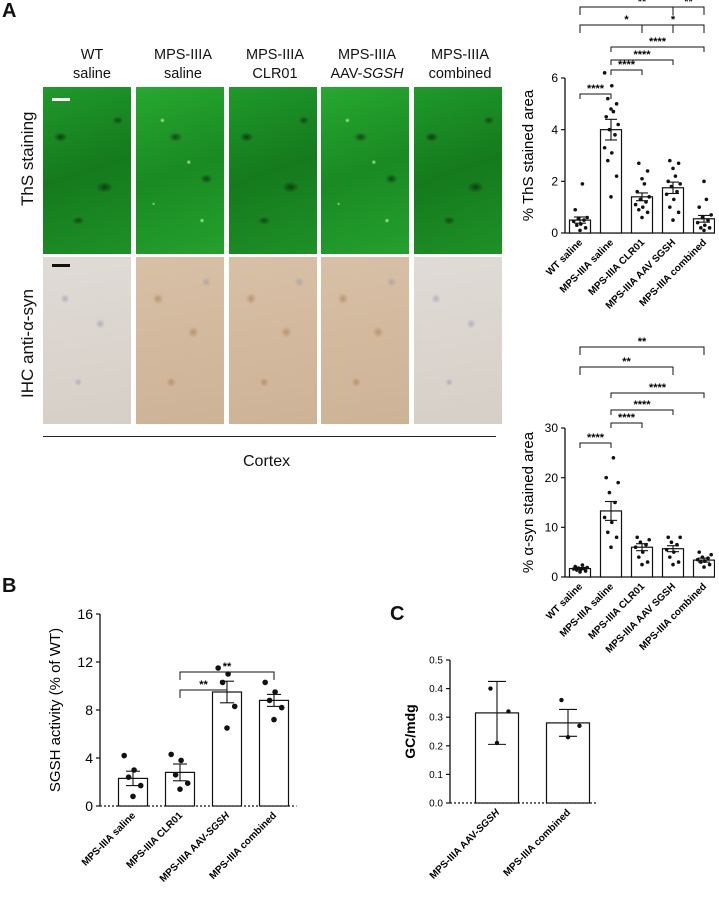 The height and width of the screenshot is (907, 719). What do you see at coordinates (367, 74) in the screenshot?
I see `column-label-line2: AAV-SGSH` at bounding box center [367, 74].